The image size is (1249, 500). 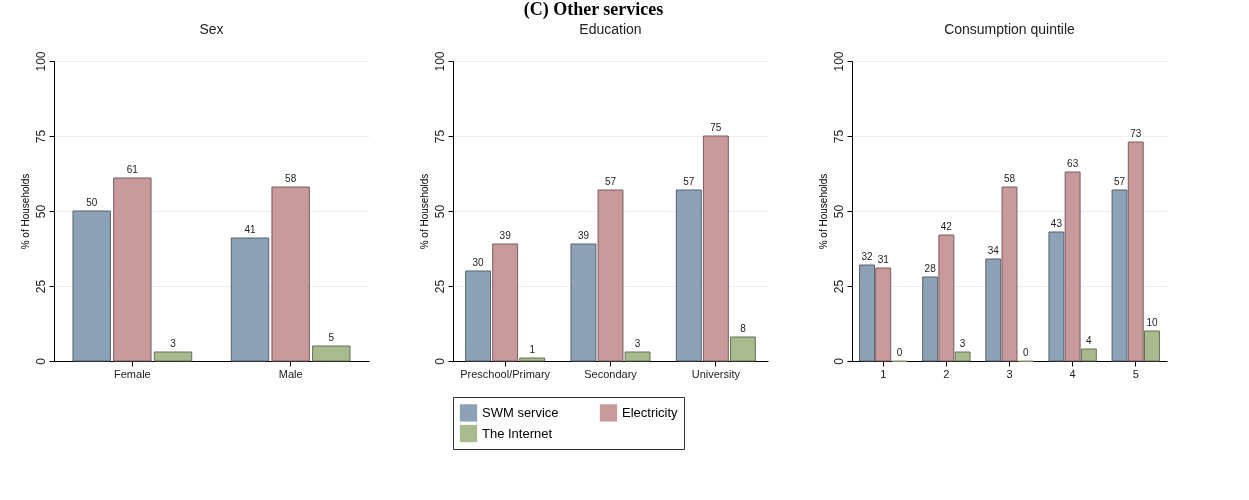 I want to click on x-tick-label: Secondary, so click(x=611, y=373).